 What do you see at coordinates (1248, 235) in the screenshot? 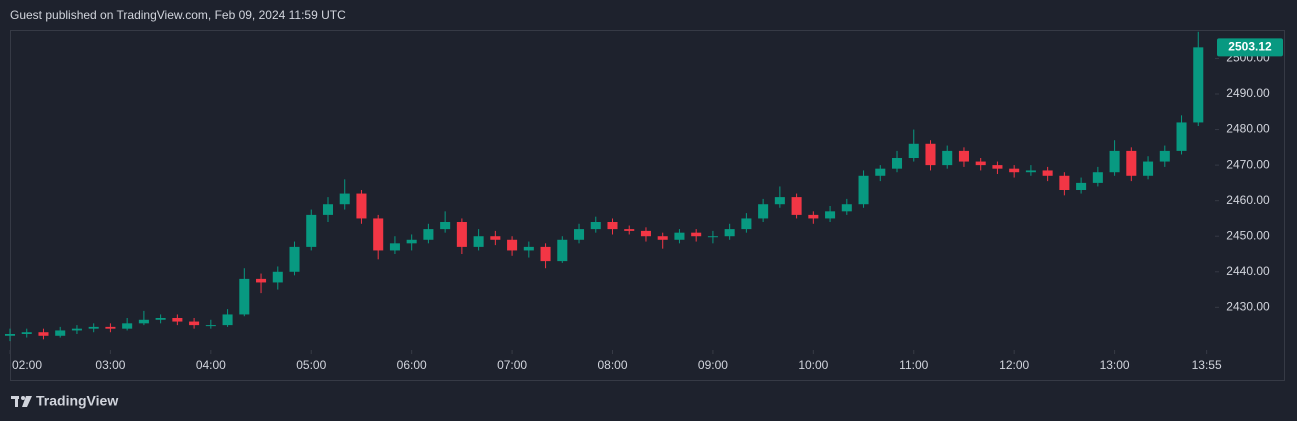
I see `y-tick-label: 2450.00` at bounding box center [1248, 235].